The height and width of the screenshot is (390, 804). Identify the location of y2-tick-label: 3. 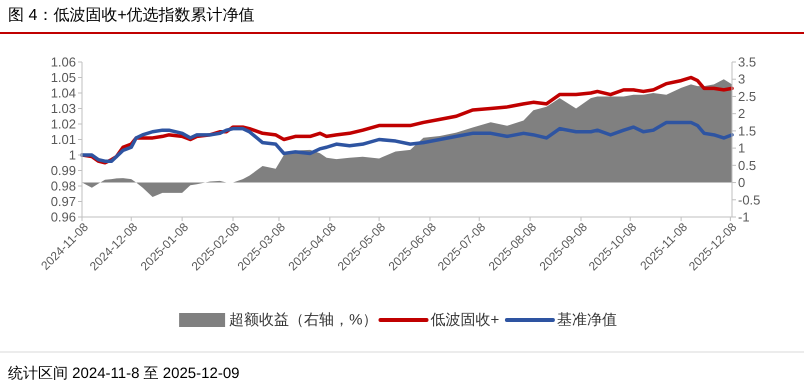
(742, 79).